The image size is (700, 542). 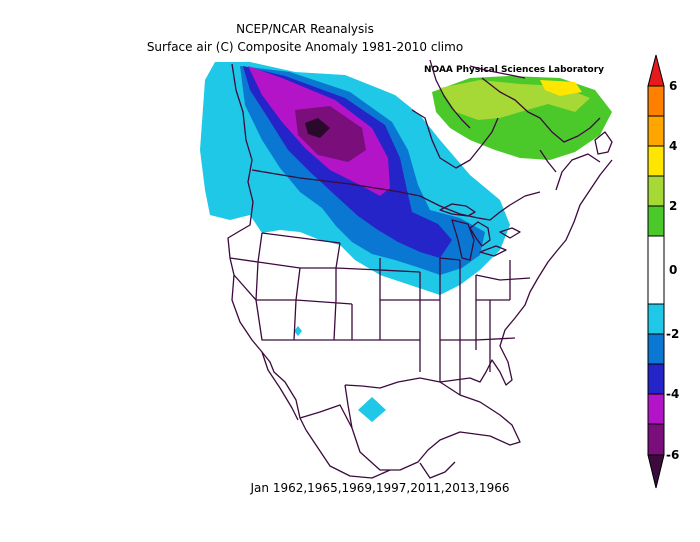 I want to click on colorbar-label-4: 4, so click(x=673, y=146).